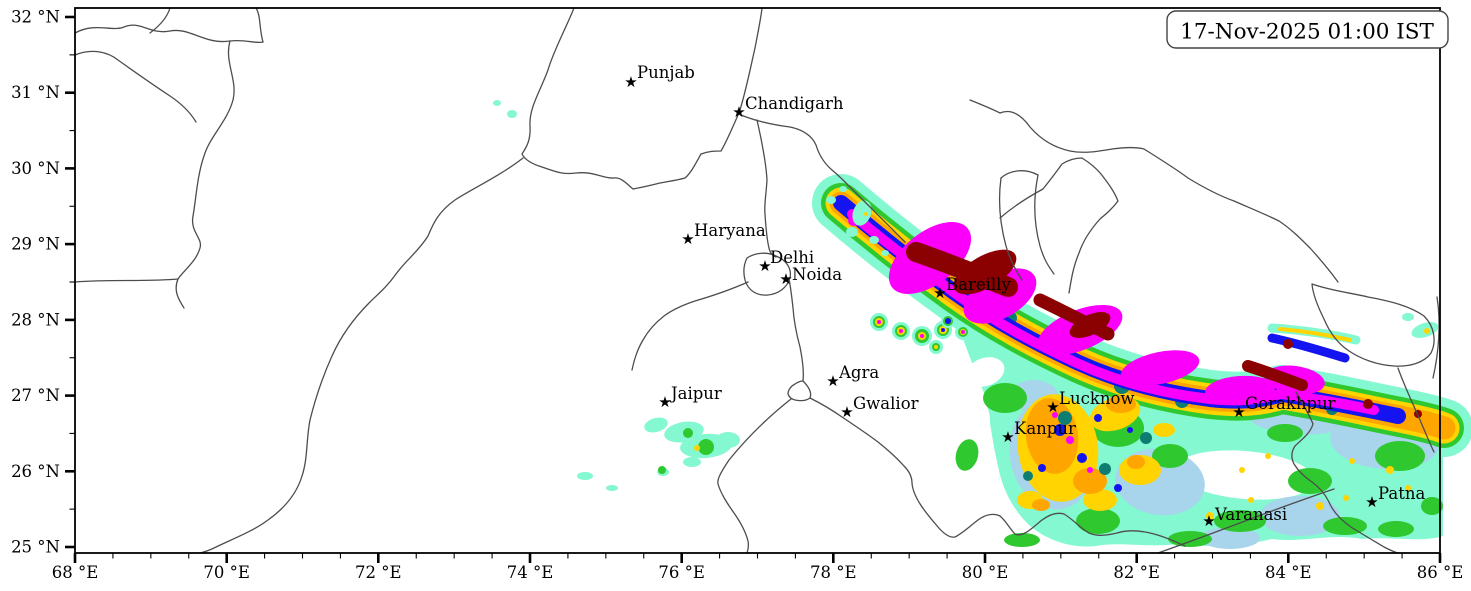  I want to click on timestamp-box: 17-Nov-2025 01:00 IST, so click(1307, 29).